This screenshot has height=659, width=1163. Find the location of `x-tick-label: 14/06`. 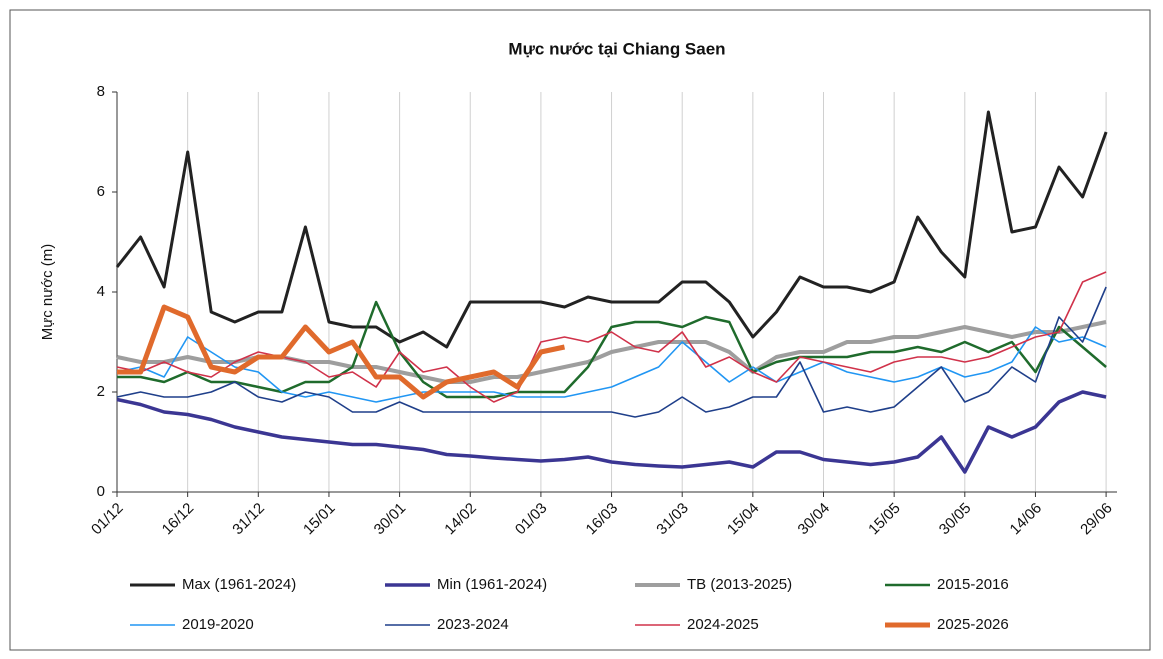

x-tick-label: 14/06 is located at coordinates (1026, 519).